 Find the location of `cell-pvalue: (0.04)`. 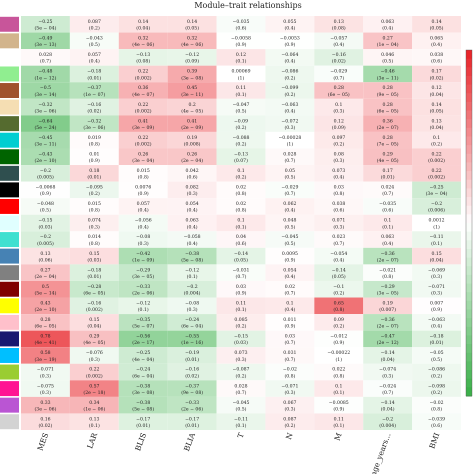

cell-pvalue: (0.04) is located at coordinates (94, 326).